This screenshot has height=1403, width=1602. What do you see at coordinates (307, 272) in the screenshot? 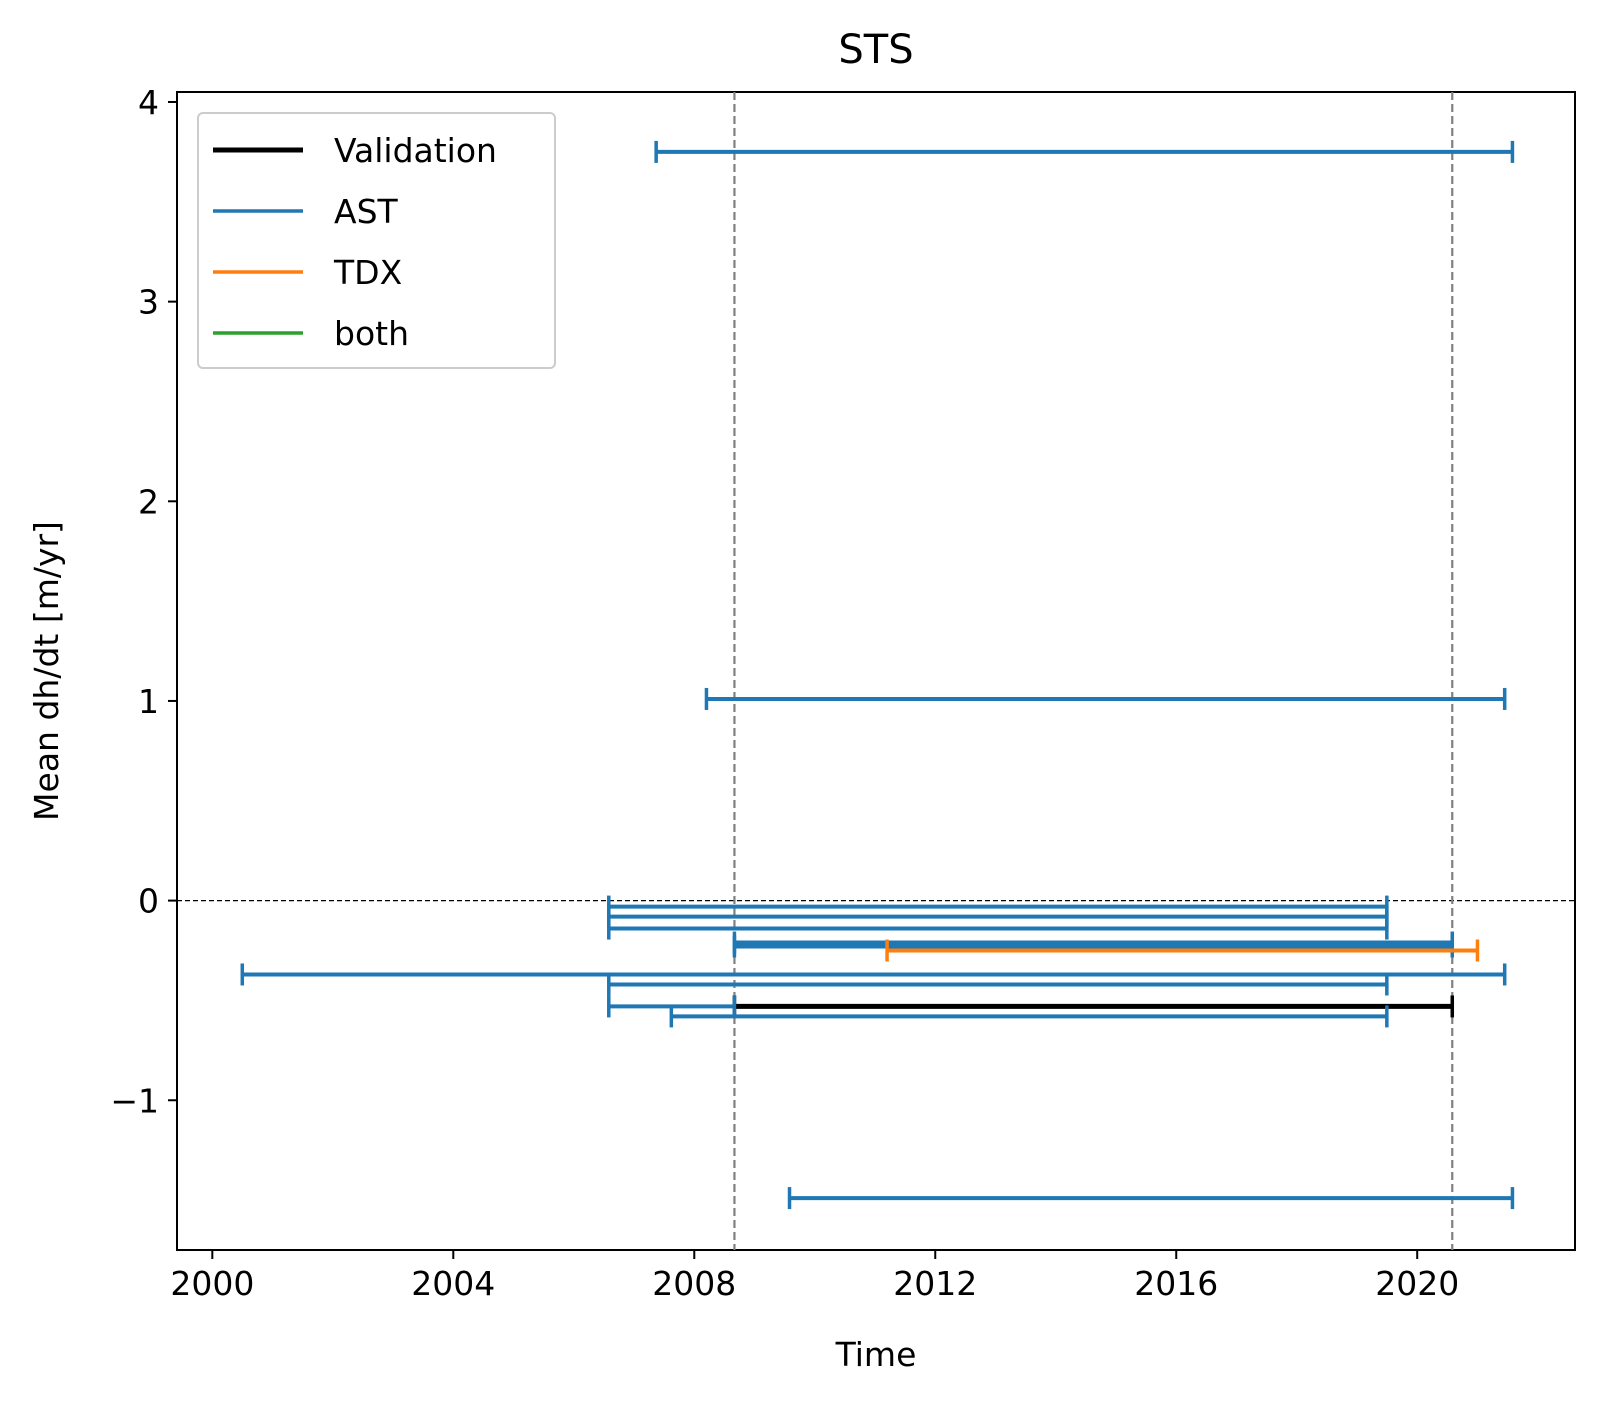
I see `legend-item-tdx: TDX` at bounding box center [307, 272].